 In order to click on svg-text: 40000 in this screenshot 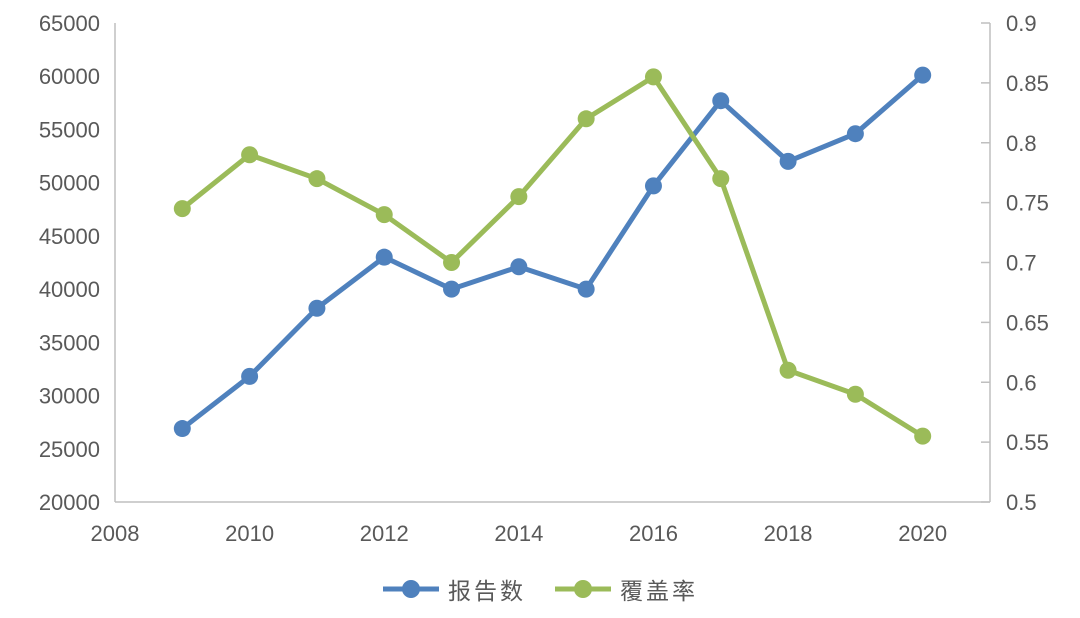, I will do `click(69, 289)`.